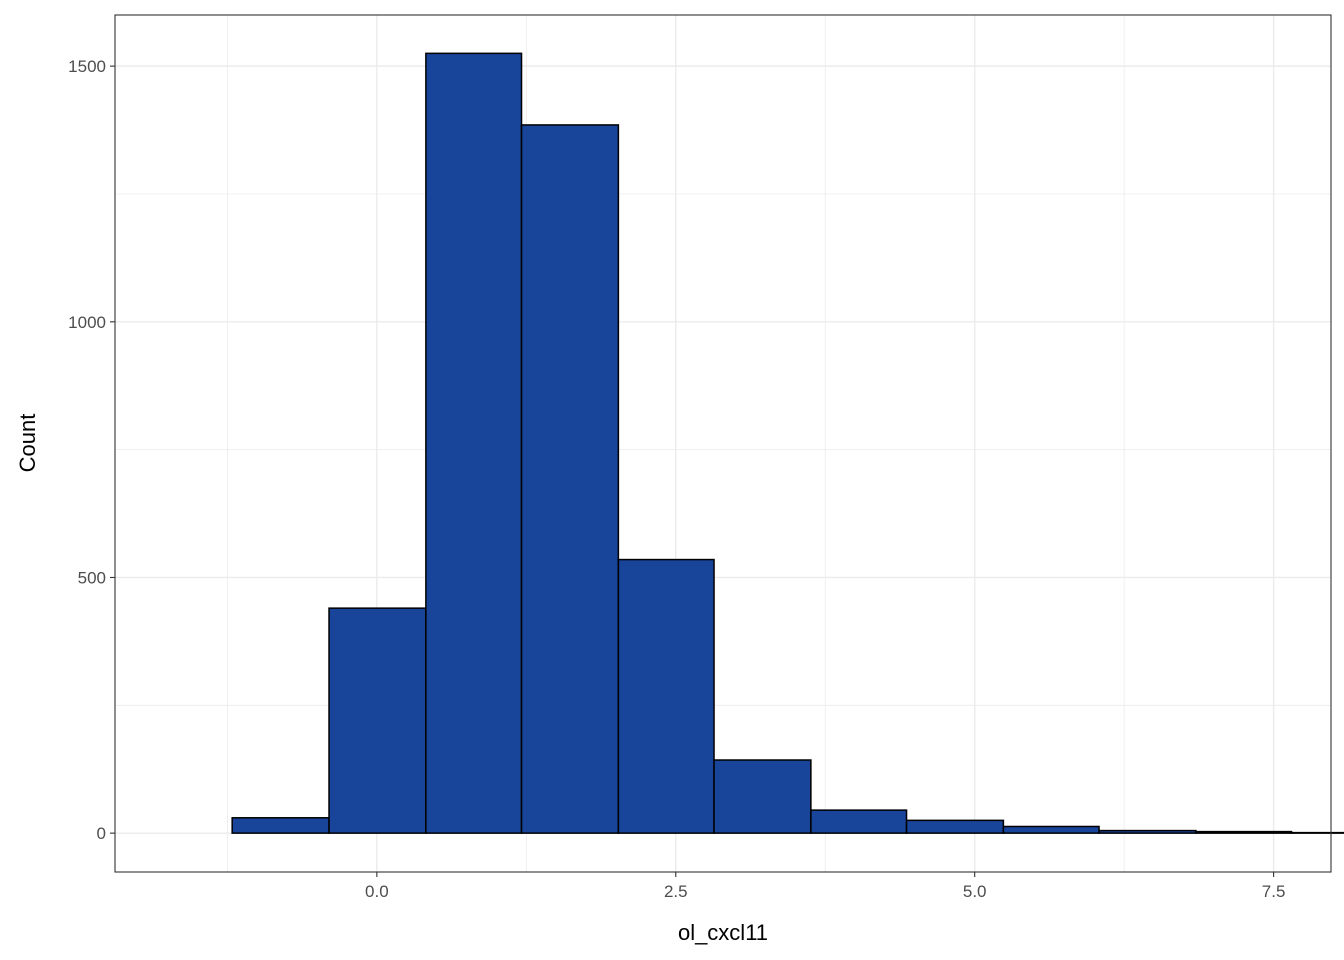 This screenshot has height=960, width=1344. What do you see at coordinates (676, 891) in the screenshot?
I see `x-tick-label: 2.5` at bounding box center [676, 891].